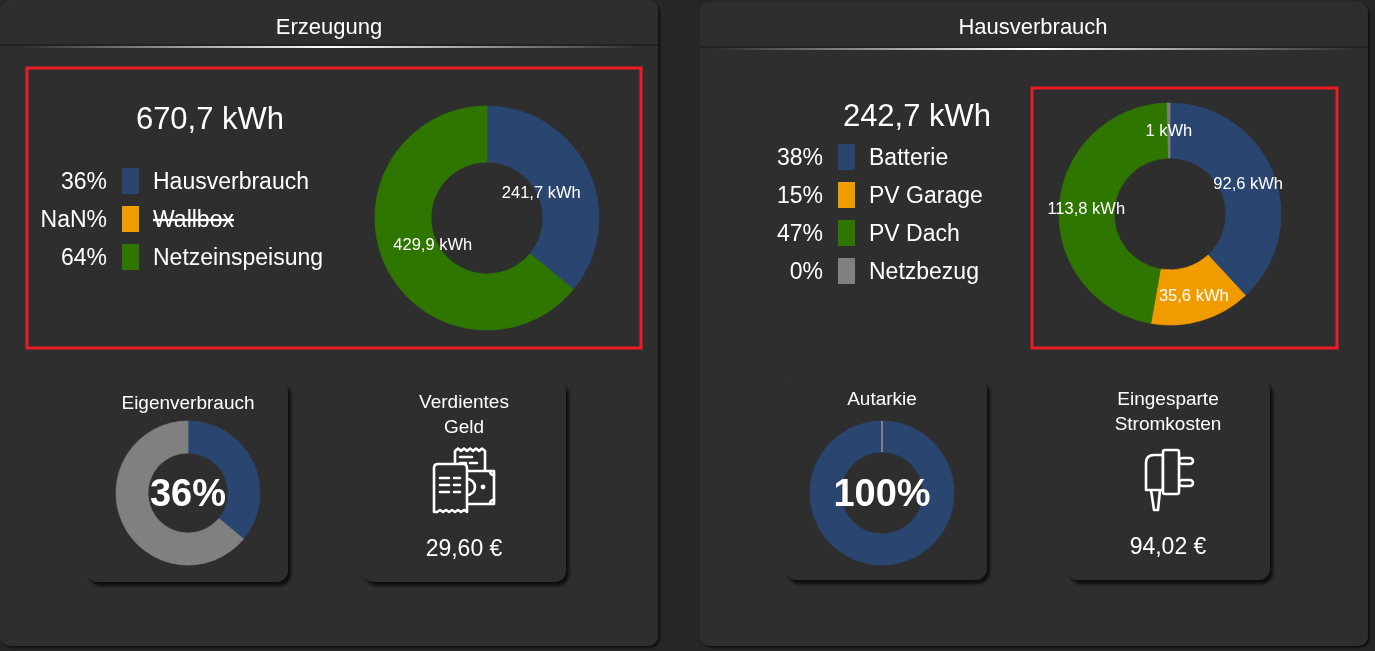 The width and height of the screenshot is (1375, 651). What do you see at coordinates (806, 271) in the screenshot?
I see `text: 0%` at bounding box center [806, 271].